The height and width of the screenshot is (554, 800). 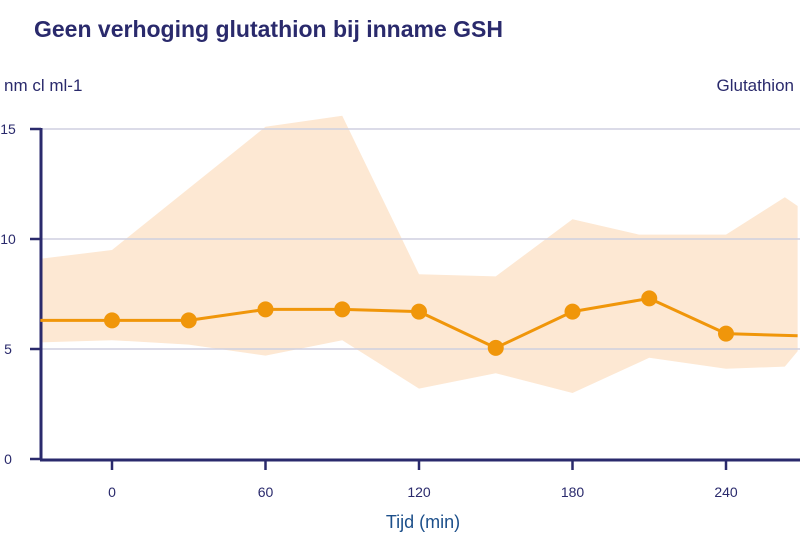 I want to click on x-tick-label: 120, so click(x=419, y=492).